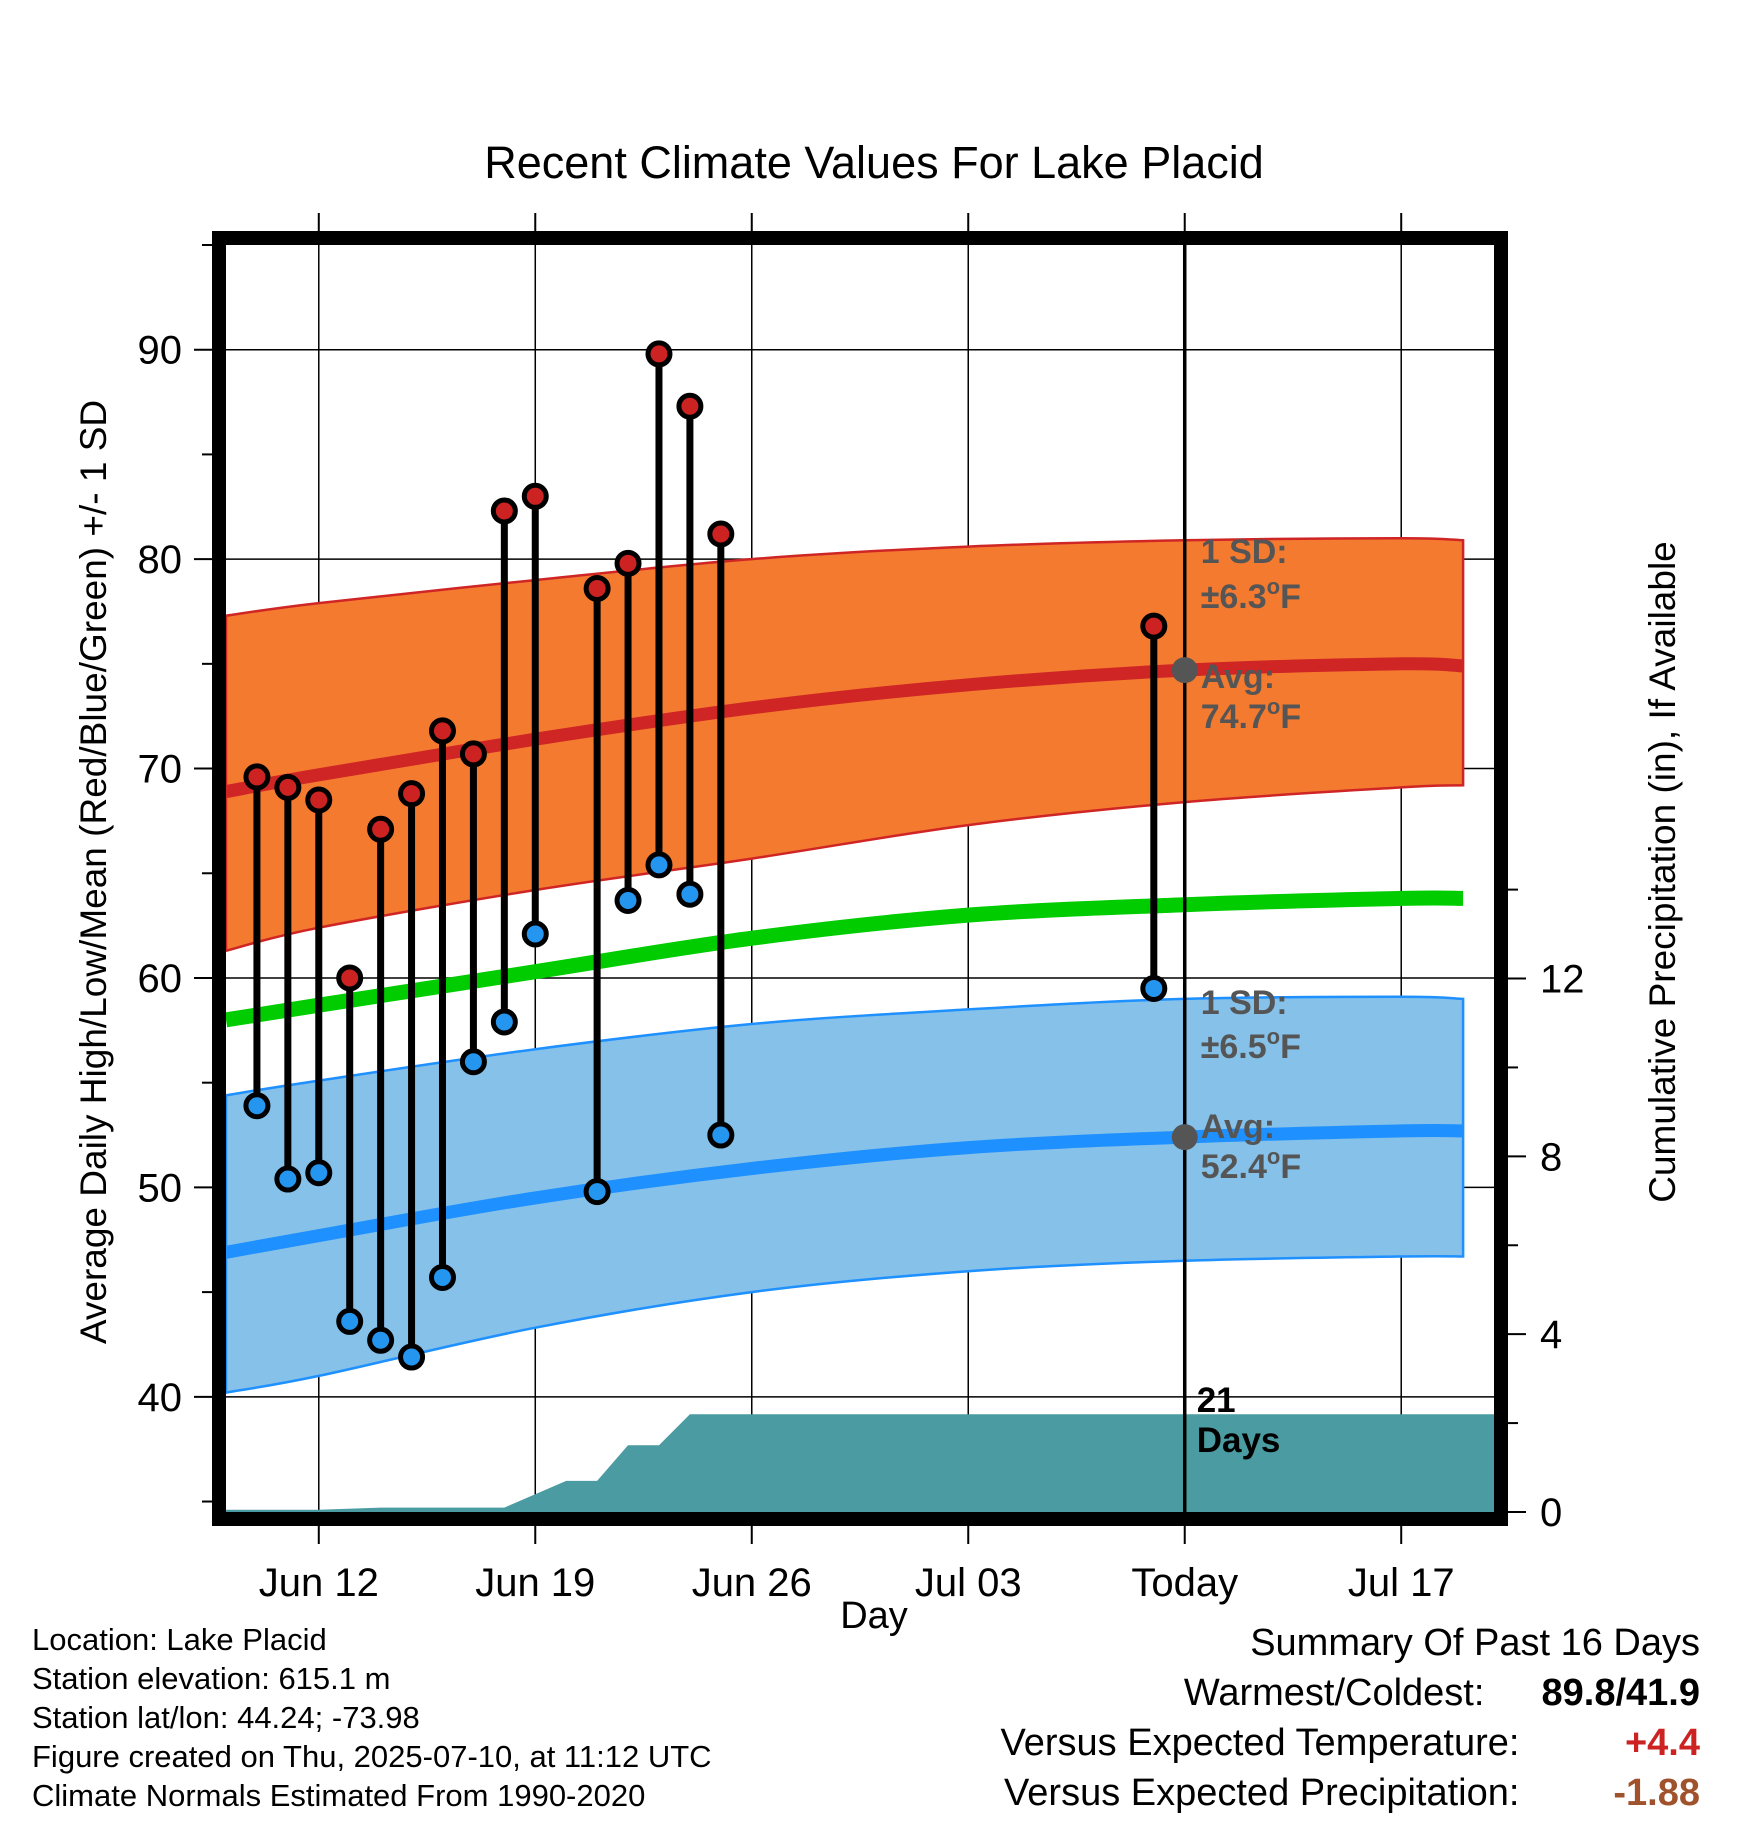 The height and width of the screenshot is (1828, 1748). Describe the element at coordinates (1184, 670) in the screenshot. I see `today-high-normal-marker` at that location.